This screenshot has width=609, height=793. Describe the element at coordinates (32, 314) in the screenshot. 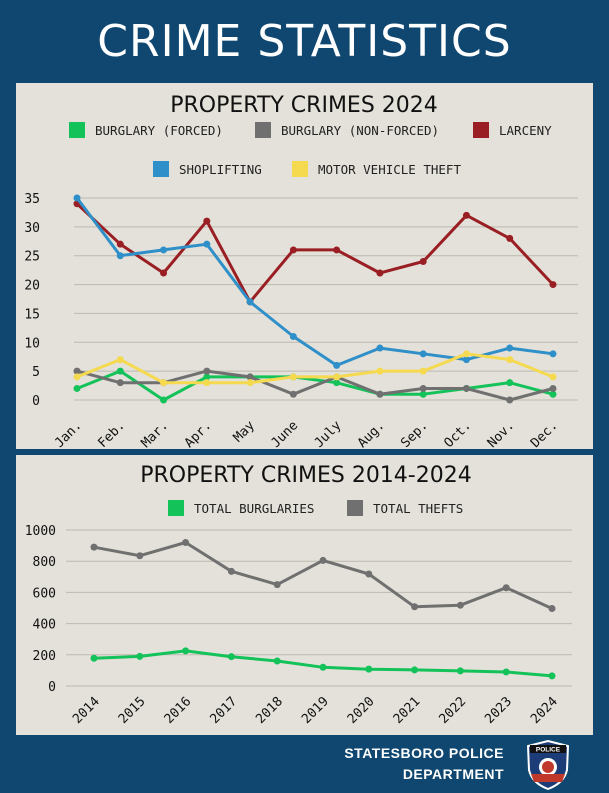

I see `y-tick-label: 15` at that location.